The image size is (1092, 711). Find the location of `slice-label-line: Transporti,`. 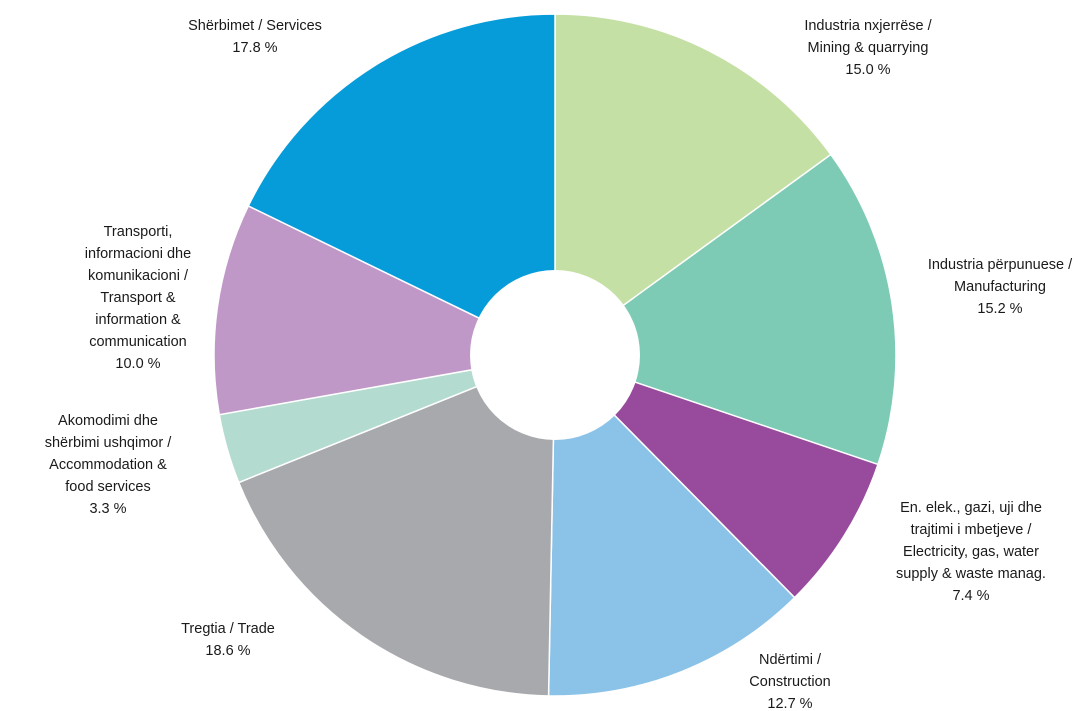

slice-label-line: Transporti, is located at coordinates (138, 232).